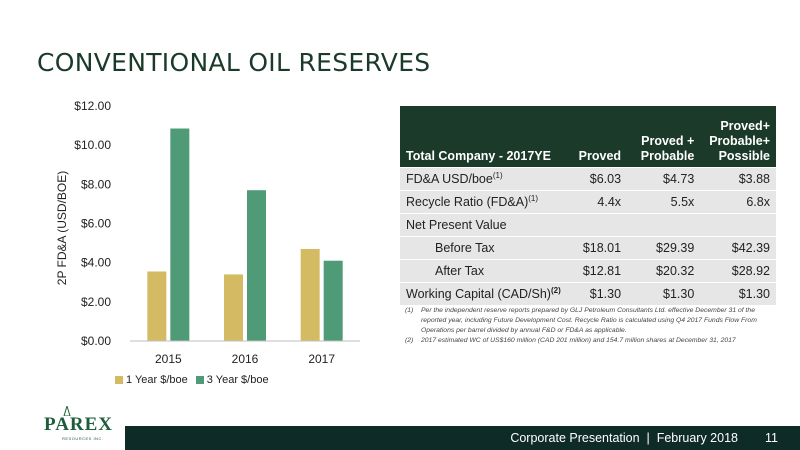 This screenshot has height=450, width=800. What do you see at coordinates (600, 271) in the screenshot?
I see `table-cell: $12.81` at bounding box center [600, 271].